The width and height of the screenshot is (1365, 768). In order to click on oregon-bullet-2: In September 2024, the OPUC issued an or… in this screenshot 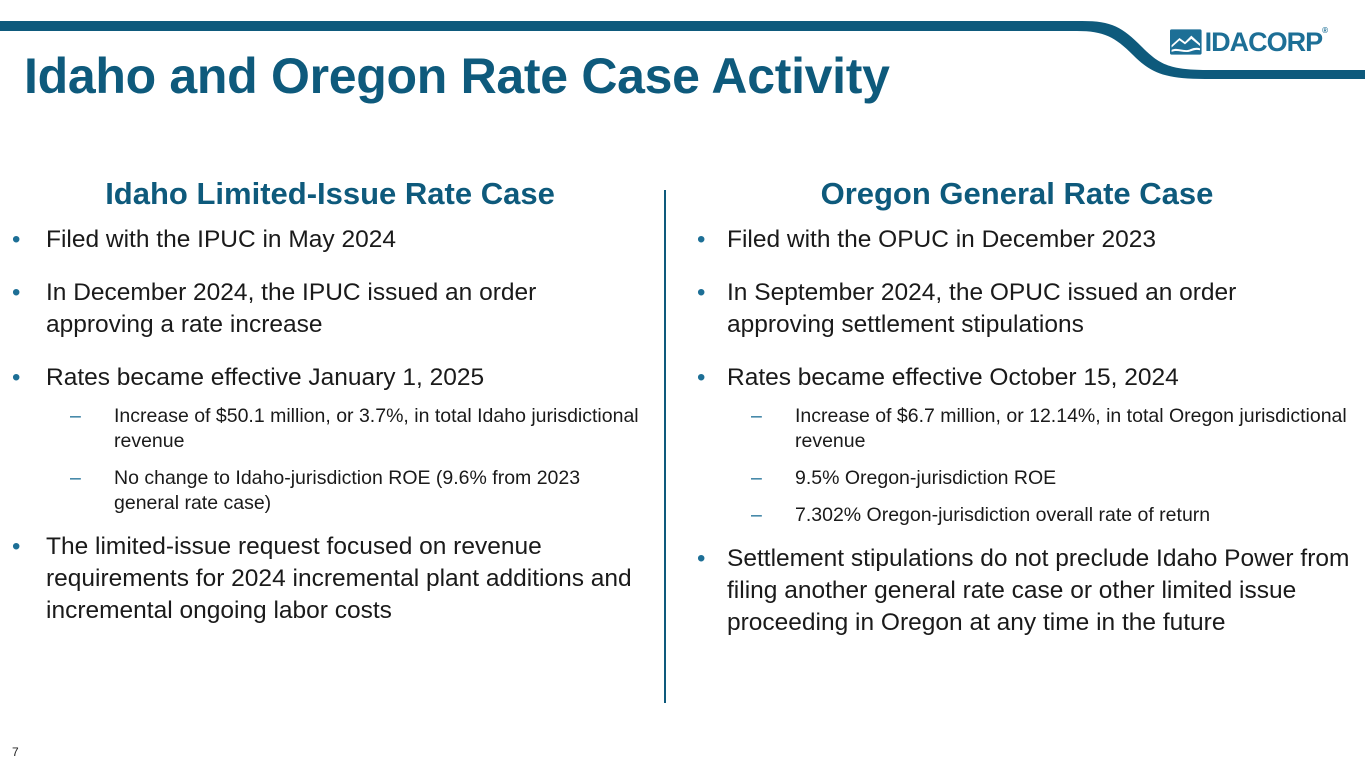, I will do `click(1020, 309)`.